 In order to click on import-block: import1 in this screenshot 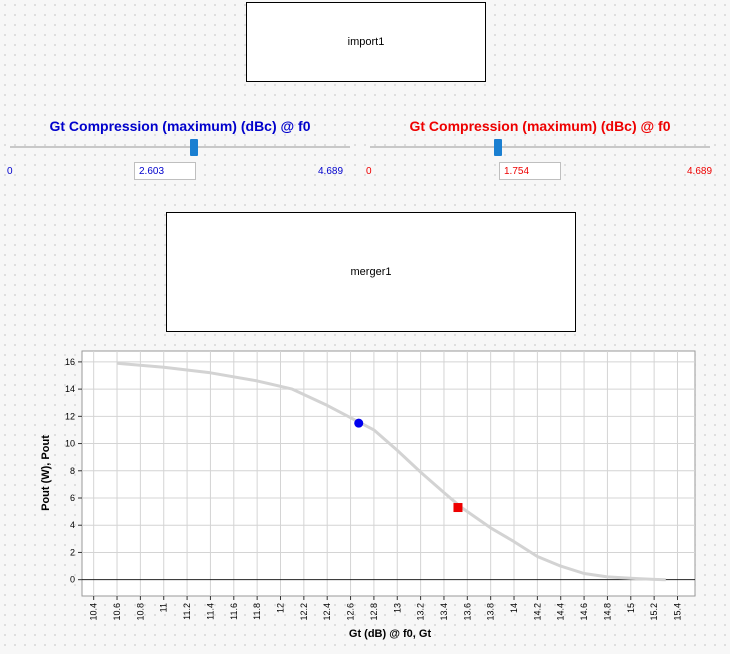, I will do `click(366, 42)`.